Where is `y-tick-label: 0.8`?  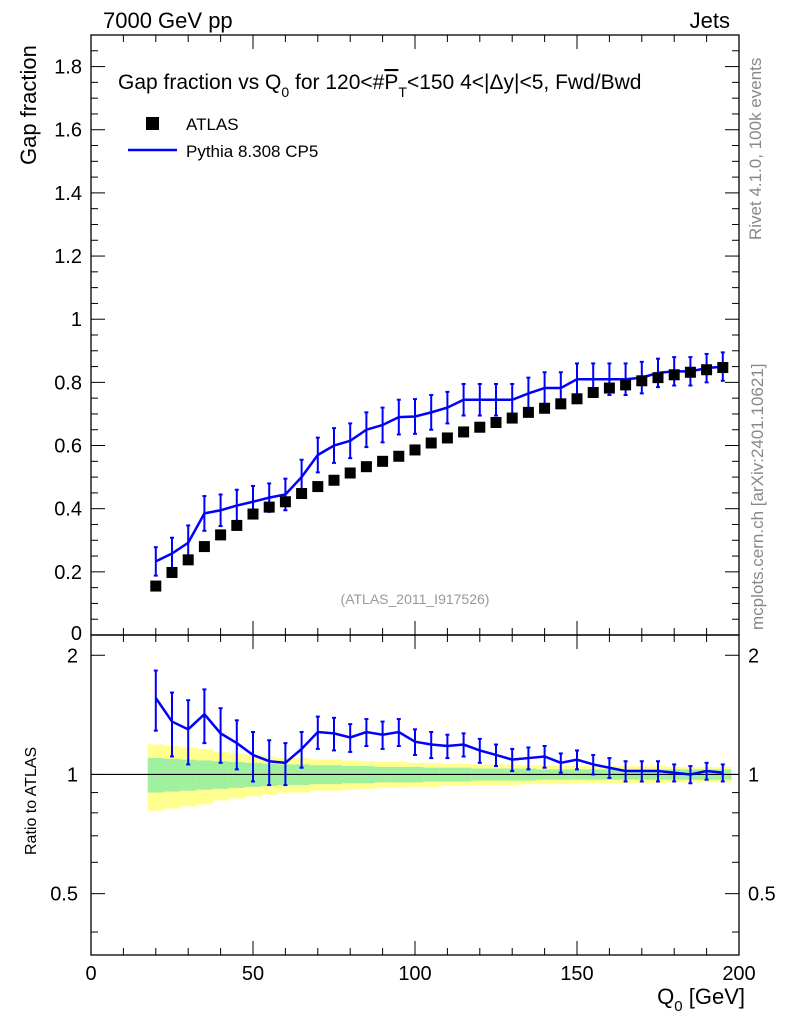 y-tick-label: 0.8 is located at coordinates (68, 383).